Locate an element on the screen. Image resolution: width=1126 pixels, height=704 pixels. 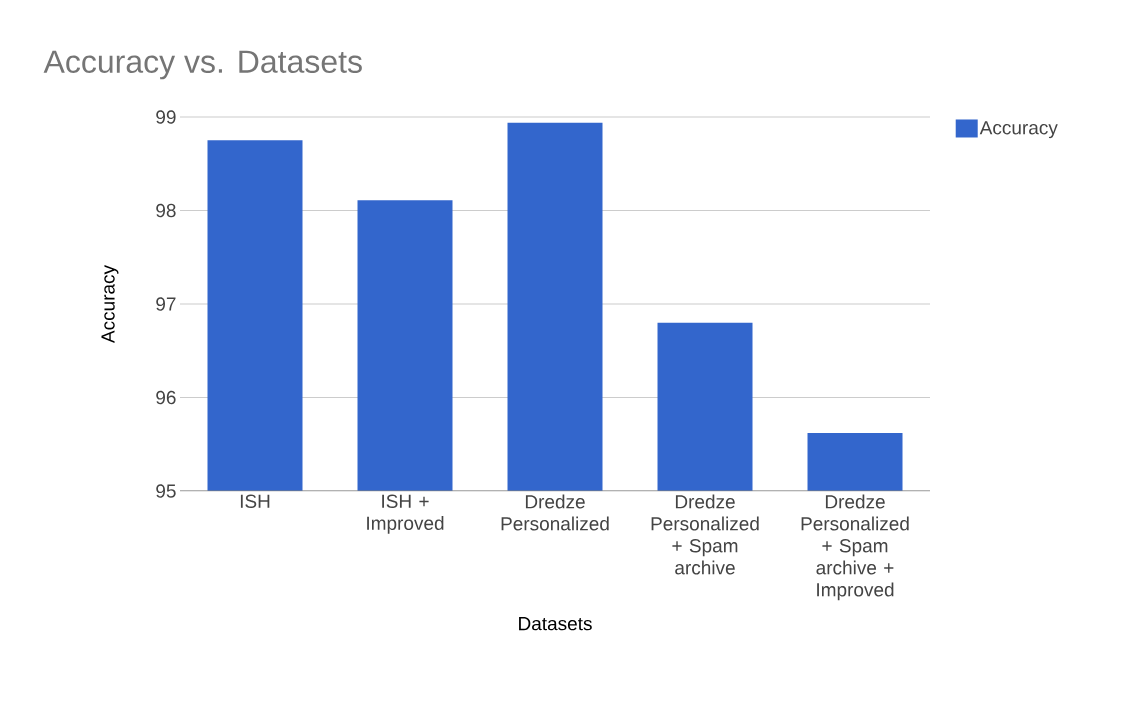
x-tick-label: Dredze Personalized is located at coordinates (555, 512).